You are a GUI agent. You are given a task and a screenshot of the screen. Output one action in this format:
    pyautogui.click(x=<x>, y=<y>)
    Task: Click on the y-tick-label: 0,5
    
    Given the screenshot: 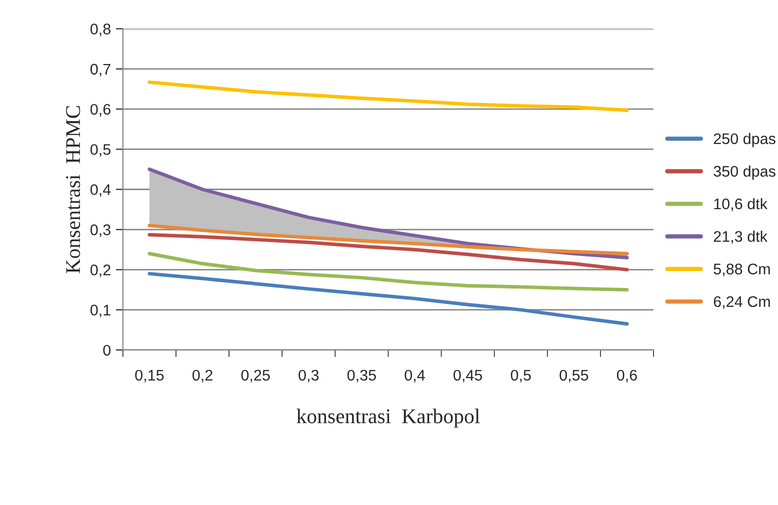 What is the action you would take?
    pyautogui.click(x=100, y=150)
    